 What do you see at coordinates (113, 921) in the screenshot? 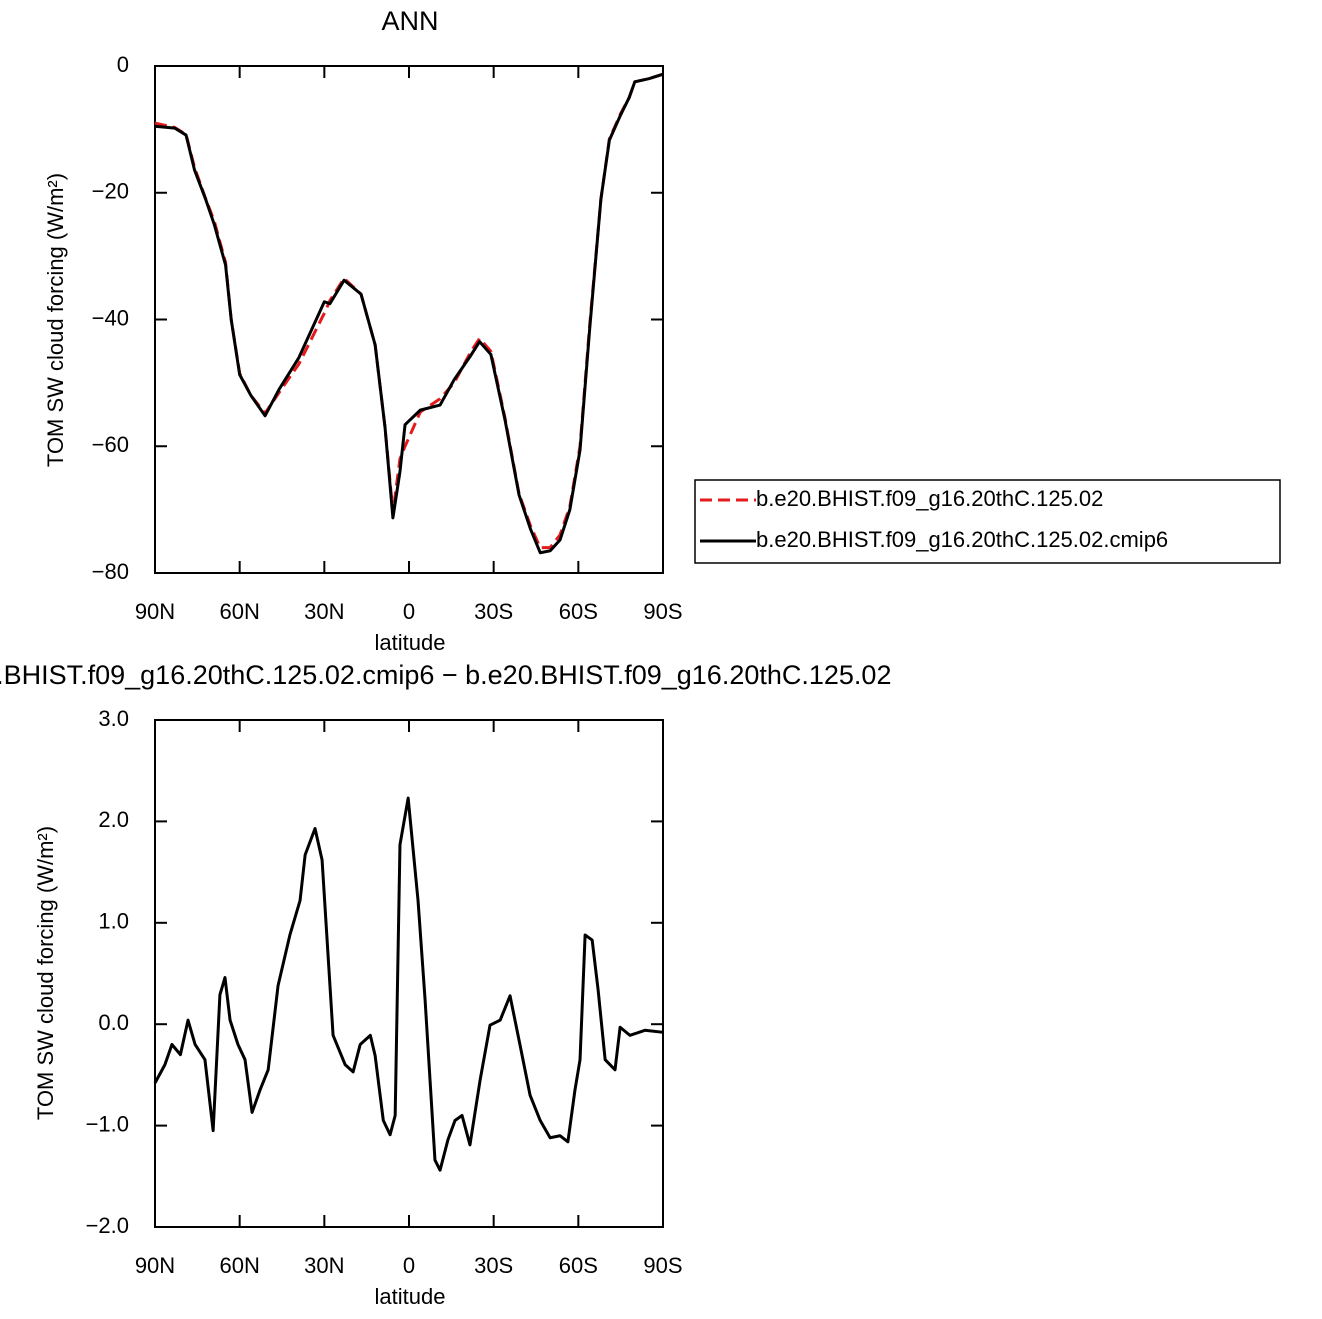
I see `y-tick-label: 1.0` at bounding box center [113, 921].